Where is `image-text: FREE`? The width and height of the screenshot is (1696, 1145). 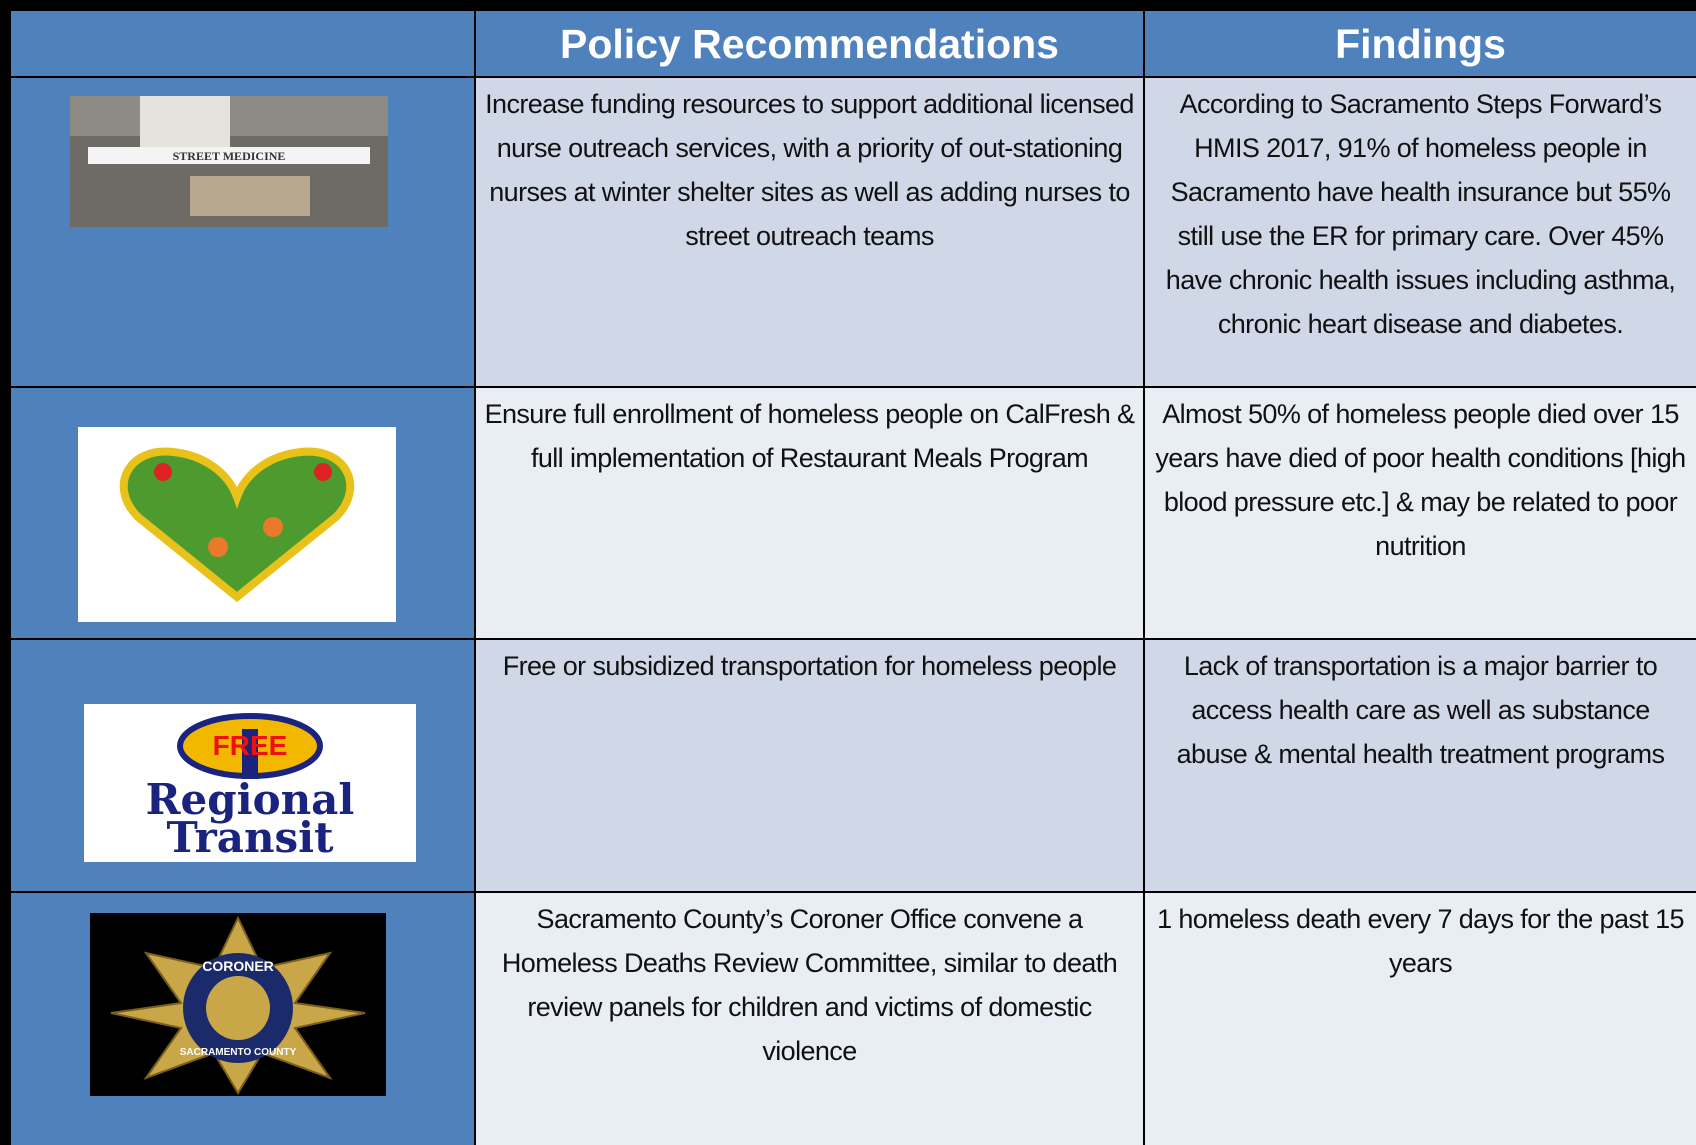
image-text: FREE is located at coordinates (250, 745).